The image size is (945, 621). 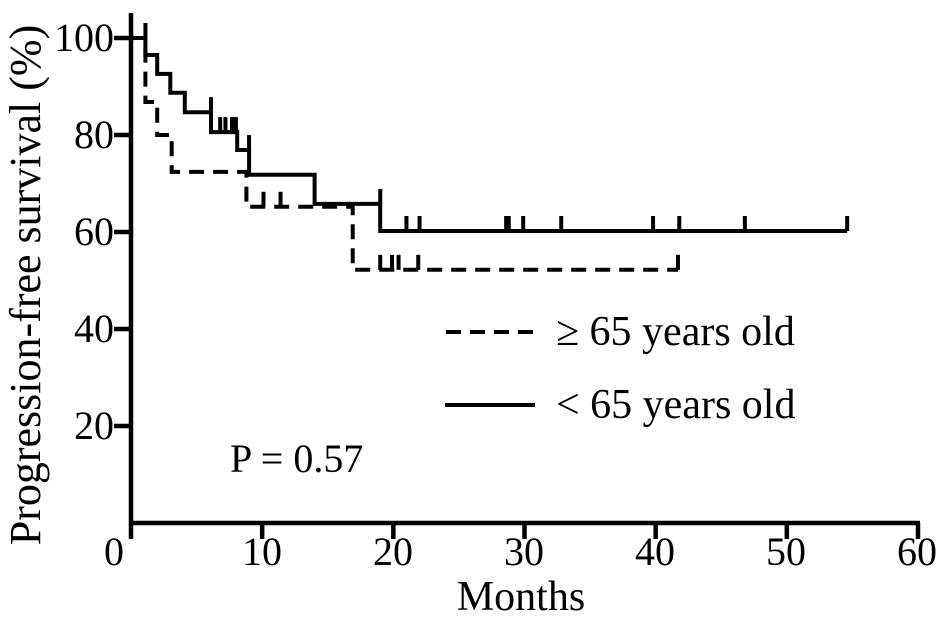 I want to click on legend-dashed-line-sample, so click(x=493, y=332).